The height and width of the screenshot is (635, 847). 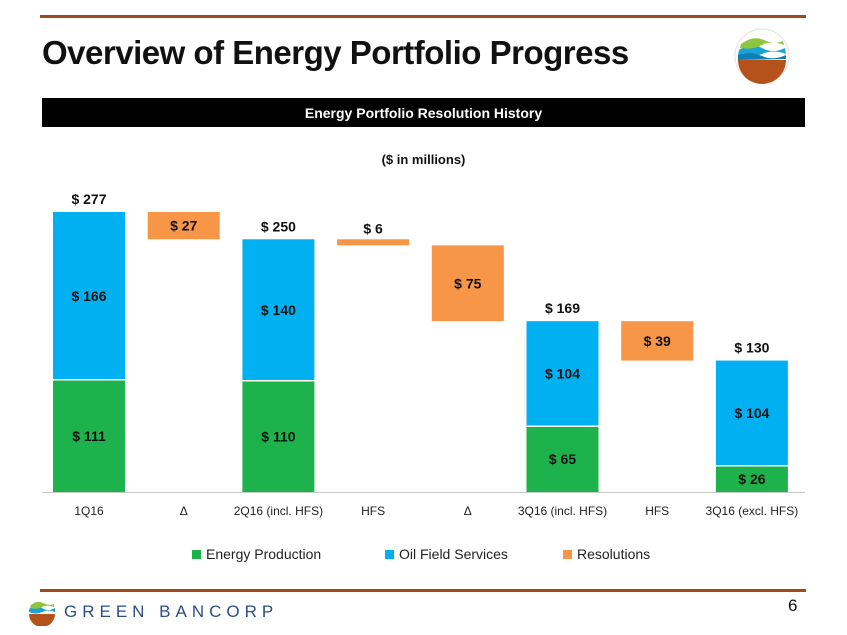 What do you see at coordinates (423, 159) in the screenshot?
I see `units-subtitle: ($ in millions)` at bounding box center [423, 159].